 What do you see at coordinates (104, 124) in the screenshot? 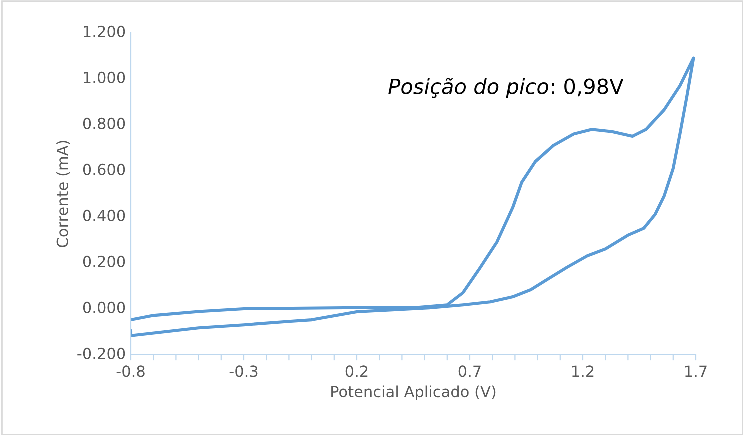
I see `y-tick-label: 0.800` at bounding box center [104, 124].